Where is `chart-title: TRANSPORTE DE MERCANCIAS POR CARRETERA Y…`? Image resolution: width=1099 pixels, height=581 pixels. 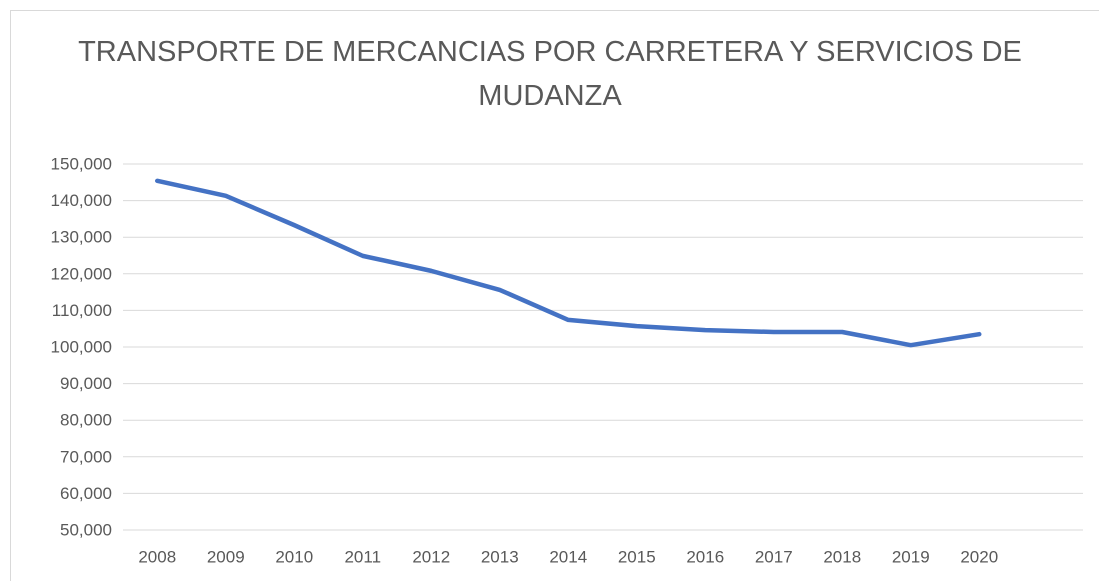 chart-title: TRANSPORTE DE MERCANCIAS POR CARRETERA Y… is located at coordinates (550, 74).